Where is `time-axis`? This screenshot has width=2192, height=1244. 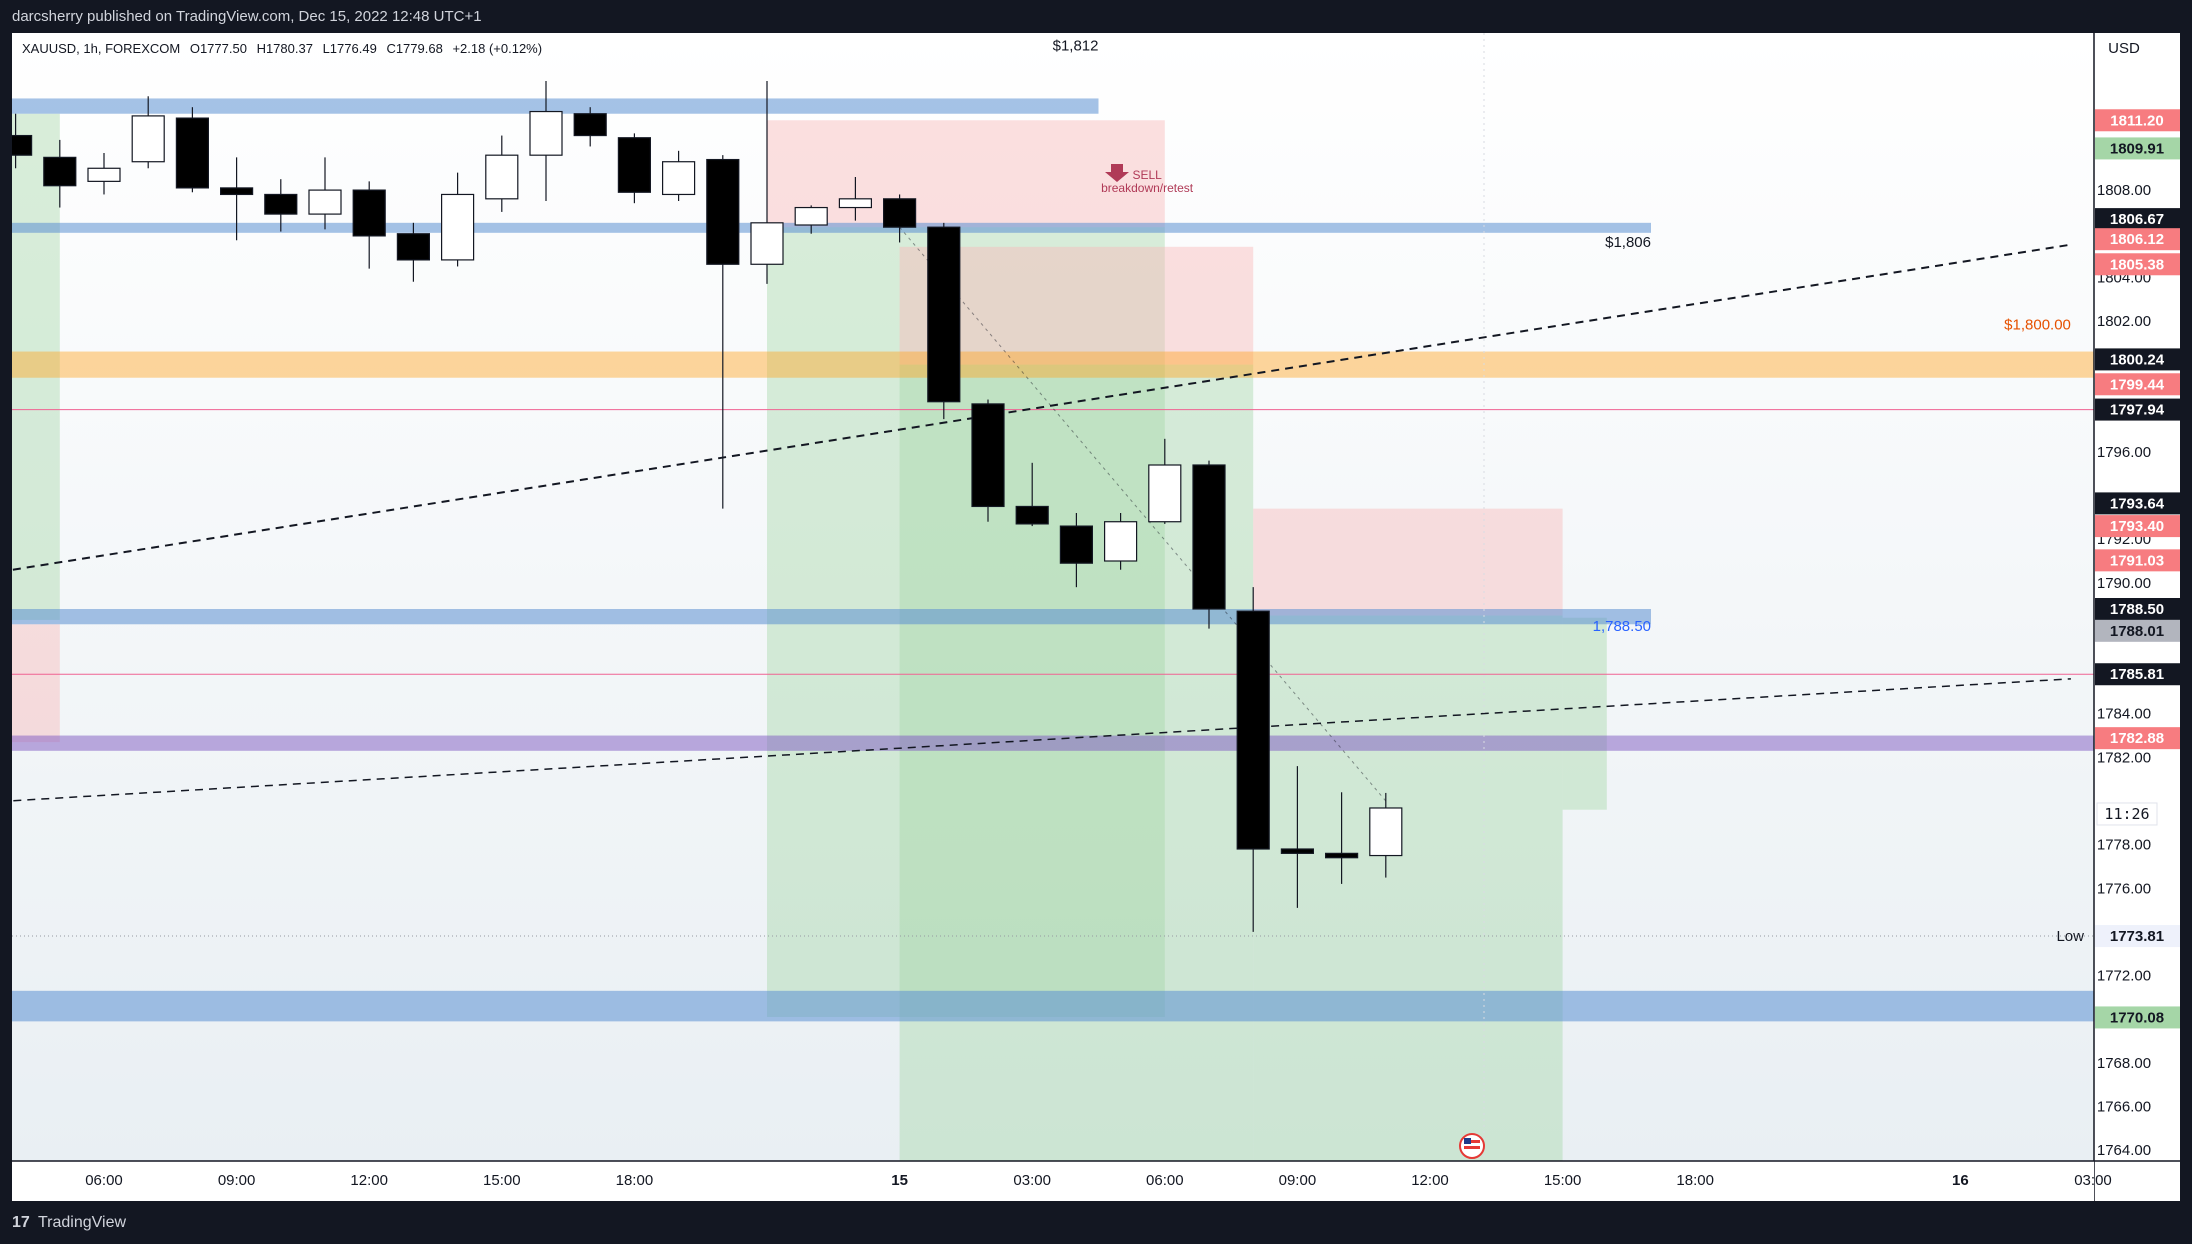
time-axis is located at coordinates (1053, 1181).